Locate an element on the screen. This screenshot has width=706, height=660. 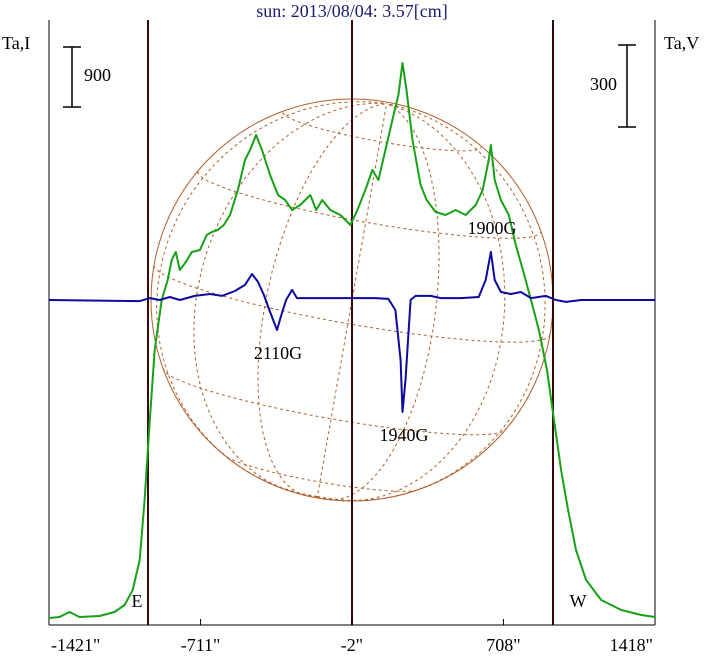
y2-axis-label: Ta,V is located at coordinates (681, 43).